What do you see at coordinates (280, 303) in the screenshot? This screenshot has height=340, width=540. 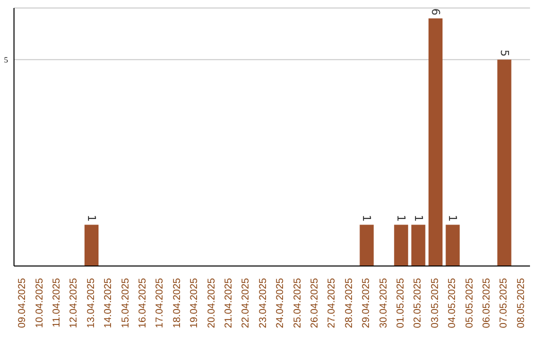 I see `x-tick-label: 24.04.2025` at bounding box center [280, 303].